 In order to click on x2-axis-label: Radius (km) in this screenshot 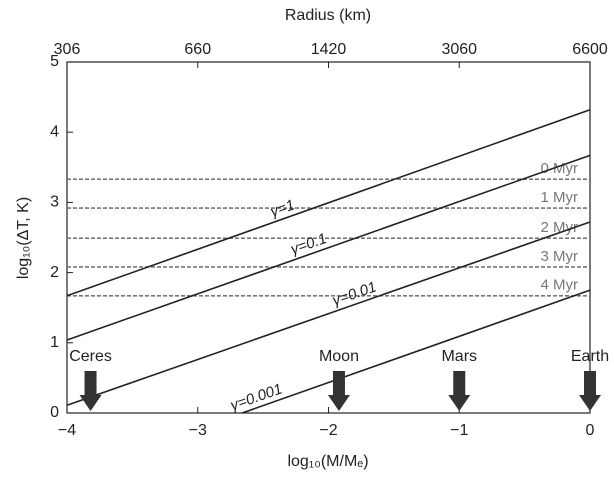, I will do `click(328, 15)`.